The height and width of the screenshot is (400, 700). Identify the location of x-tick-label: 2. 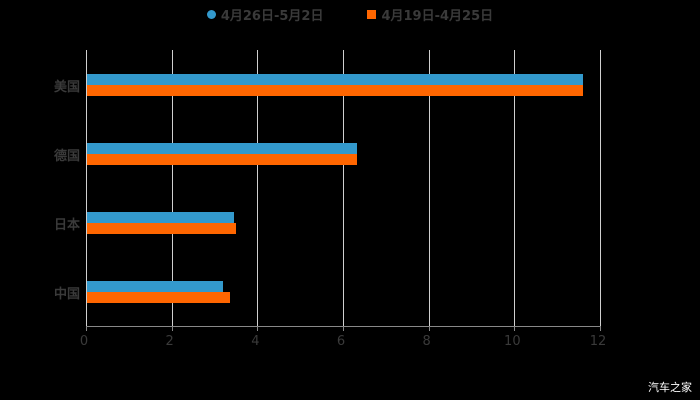
(169, 341).